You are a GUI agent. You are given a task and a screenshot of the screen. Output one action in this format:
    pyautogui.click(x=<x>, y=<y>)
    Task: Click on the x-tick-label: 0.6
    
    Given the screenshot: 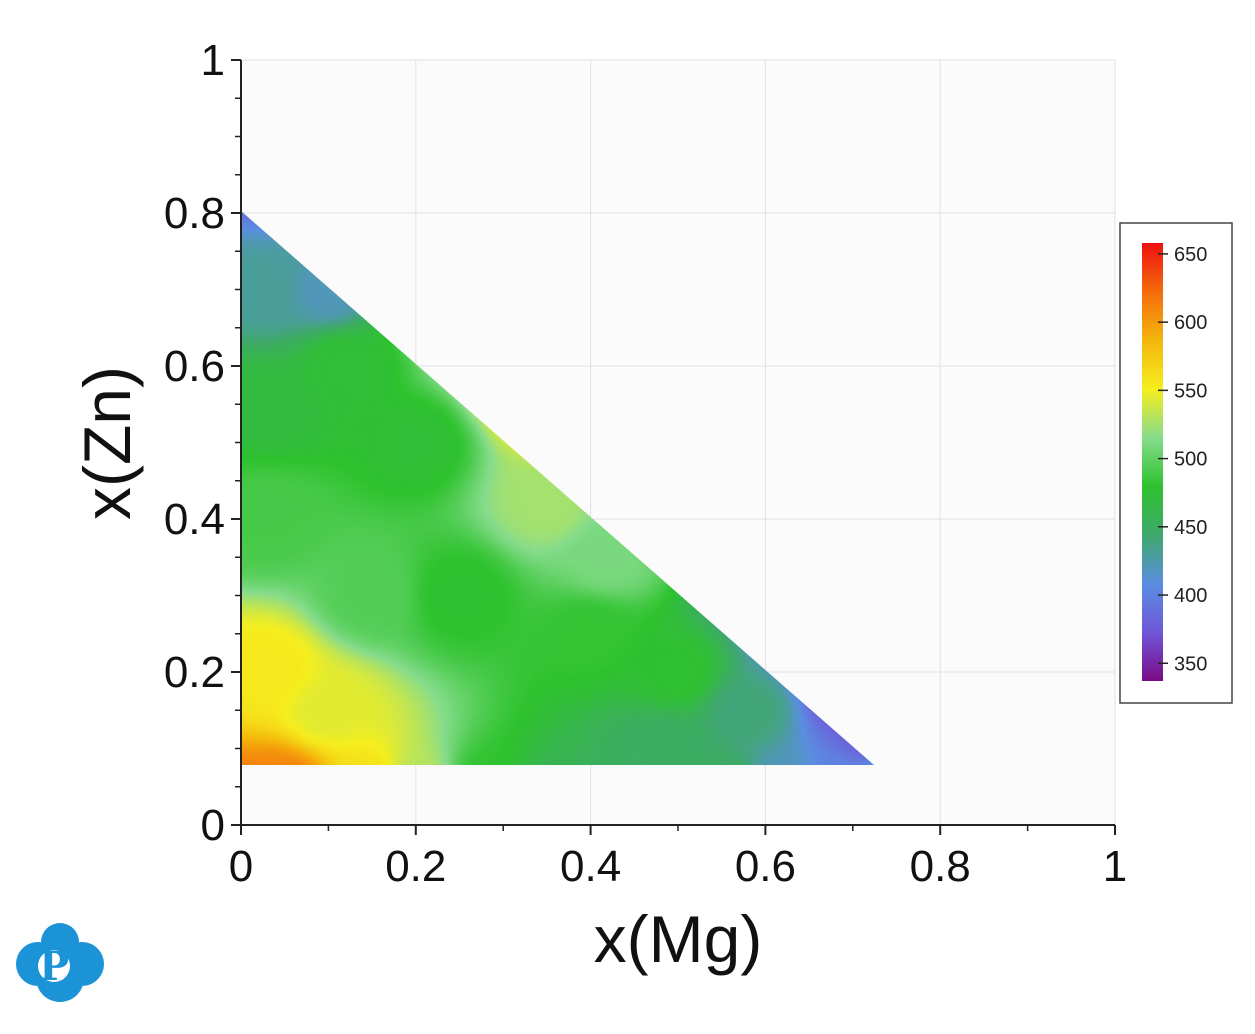 What is the action you would take?
    pyautogui.click(x=765, y=866)
    